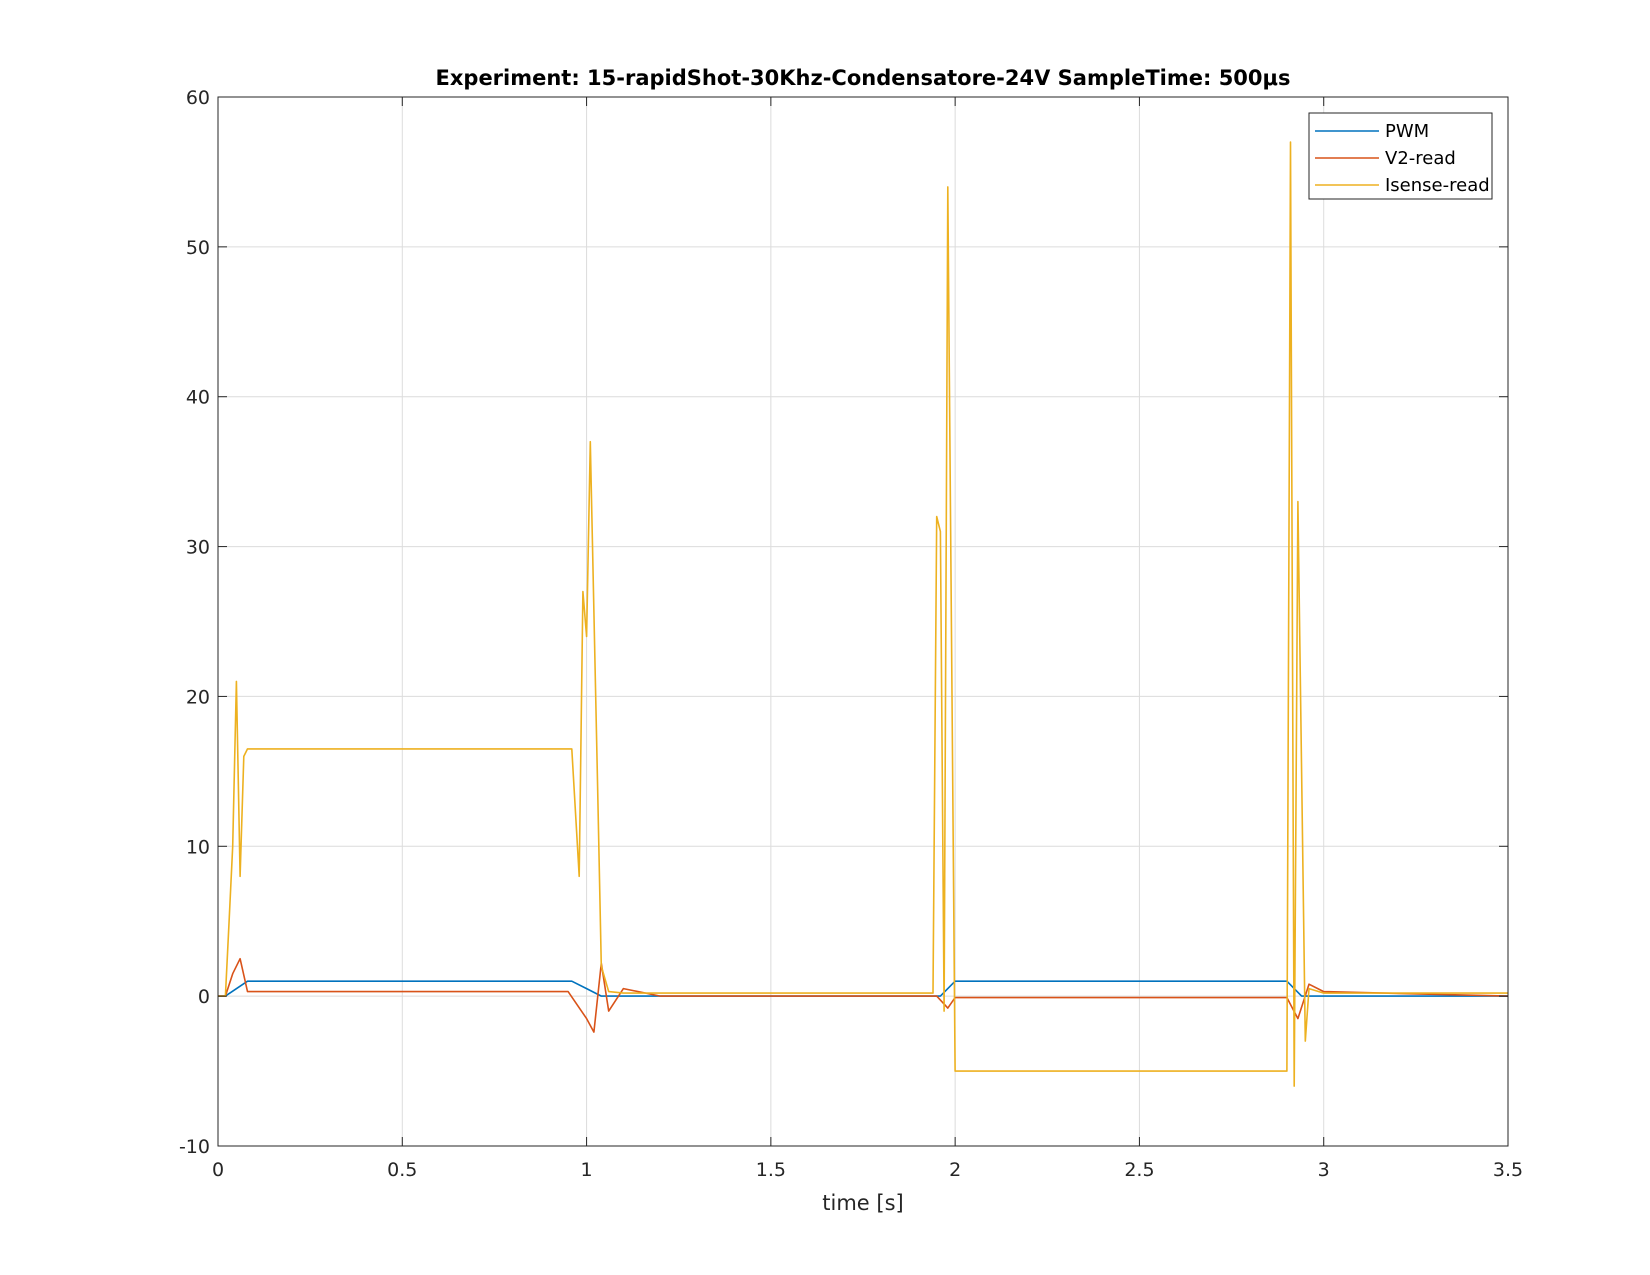 The width and height of the screenshot is (1650, 1275). I want to click on legend-label: PWM, so click(1407, 131).